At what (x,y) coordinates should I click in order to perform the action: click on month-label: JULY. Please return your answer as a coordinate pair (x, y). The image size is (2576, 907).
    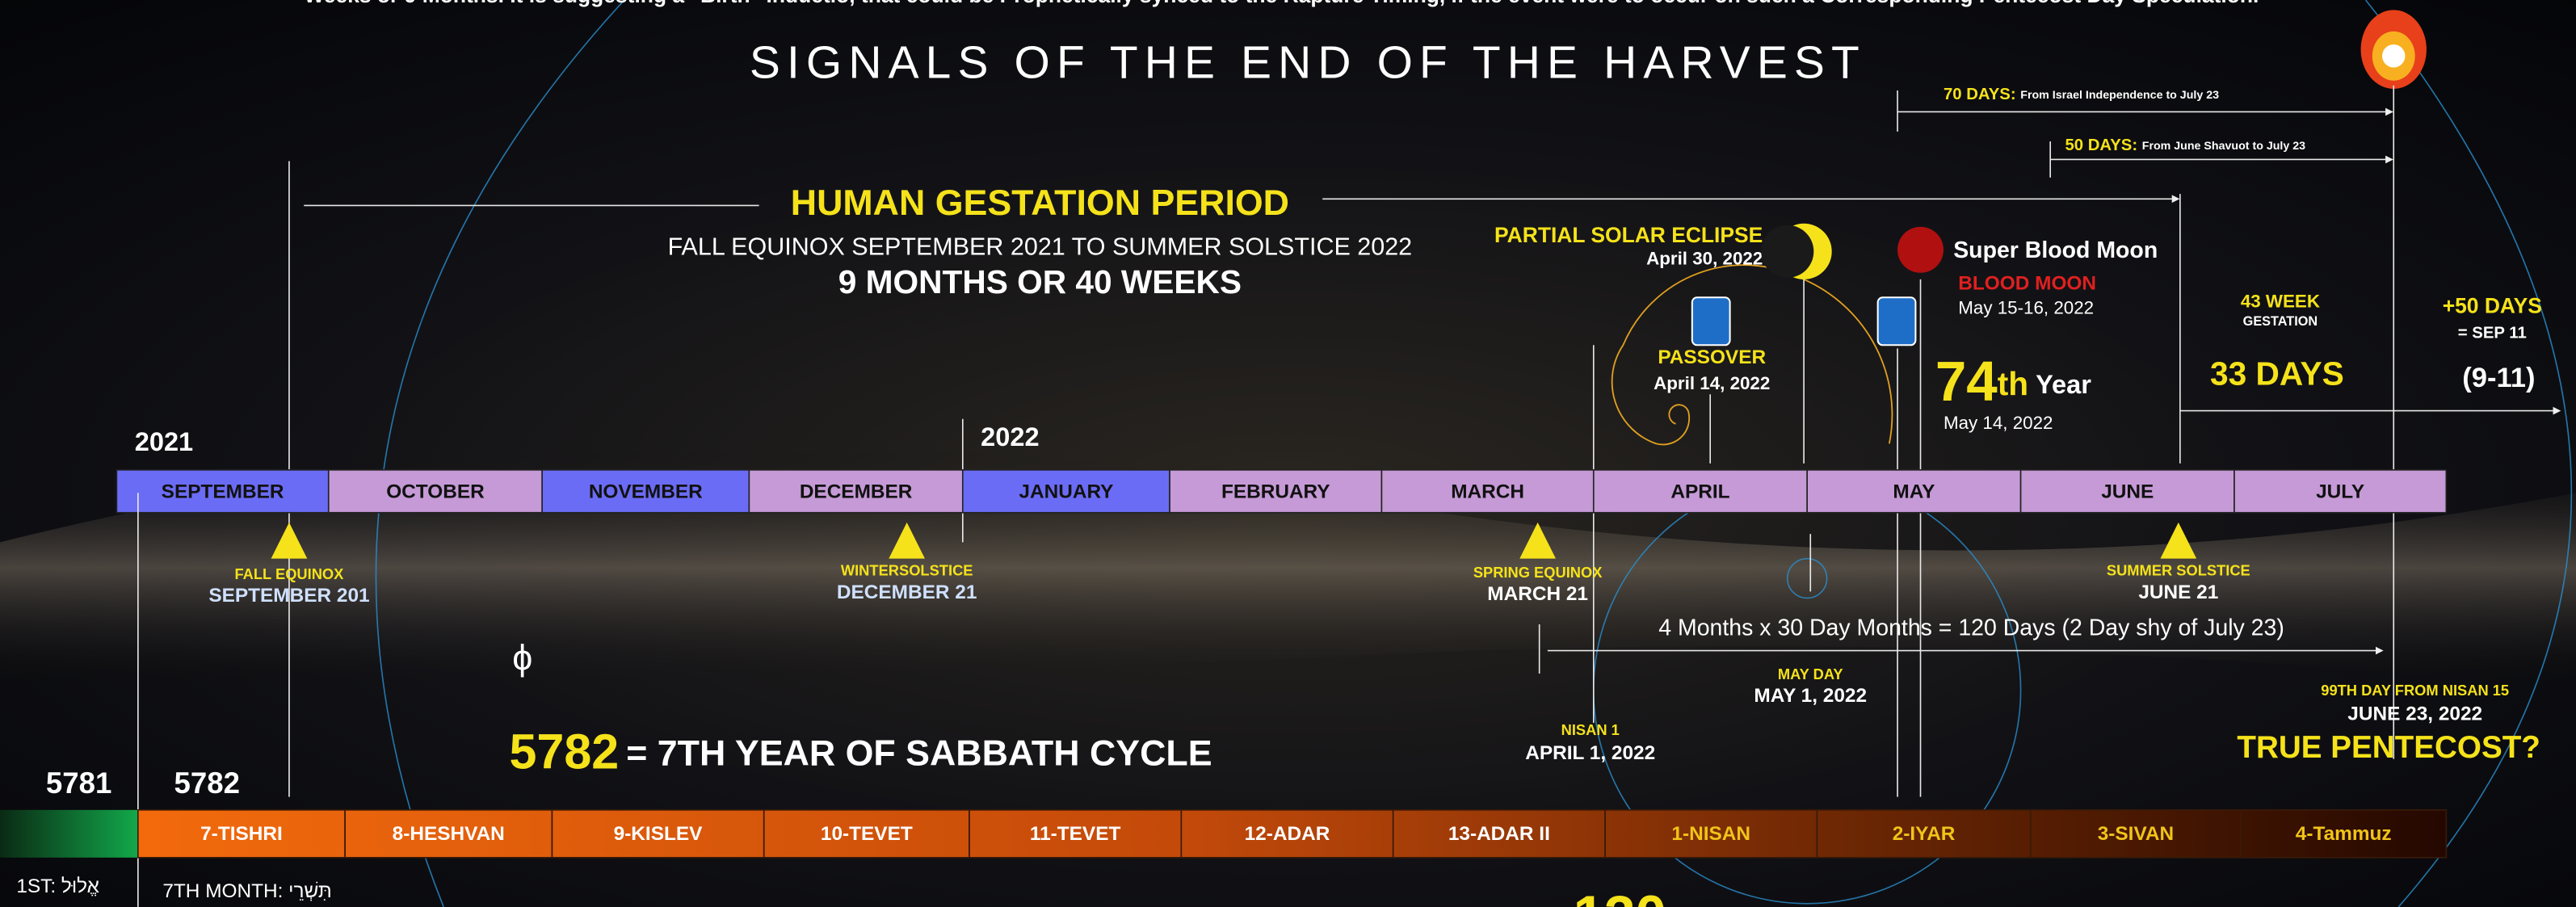
    Looking at the image, I should click on (2340, 492).